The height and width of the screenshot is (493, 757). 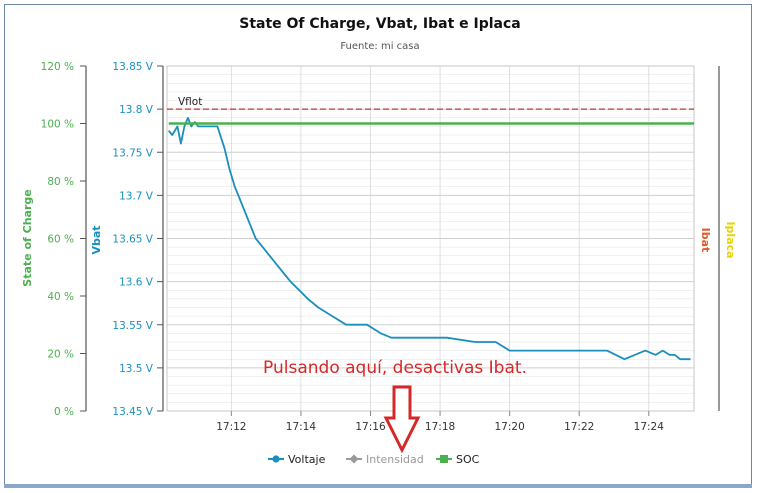 What do you see at coordinates (378, 486) in the screenshot?
I see `panel-bottom-border` at bounding box center [378, 486].